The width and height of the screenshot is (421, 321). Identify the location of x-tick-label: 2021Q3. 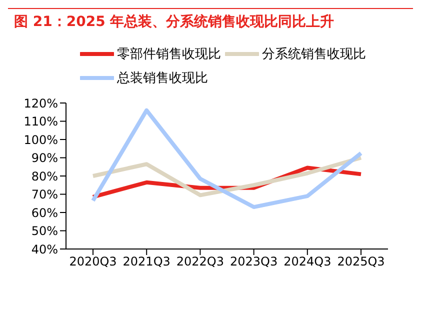
(146, 261).